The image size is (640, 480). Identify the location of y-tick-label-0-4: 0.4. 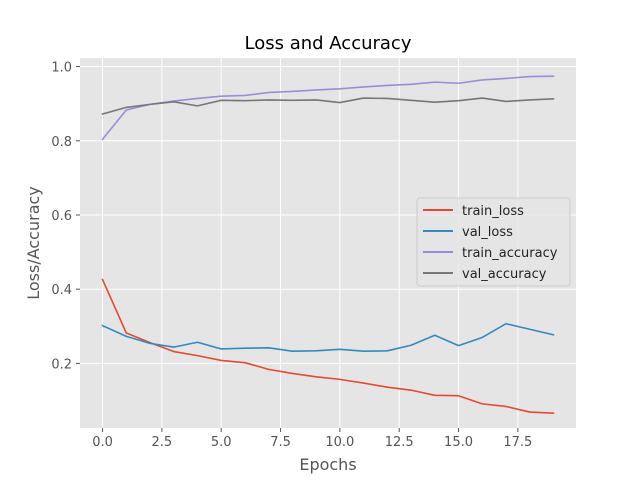
(61, 290).